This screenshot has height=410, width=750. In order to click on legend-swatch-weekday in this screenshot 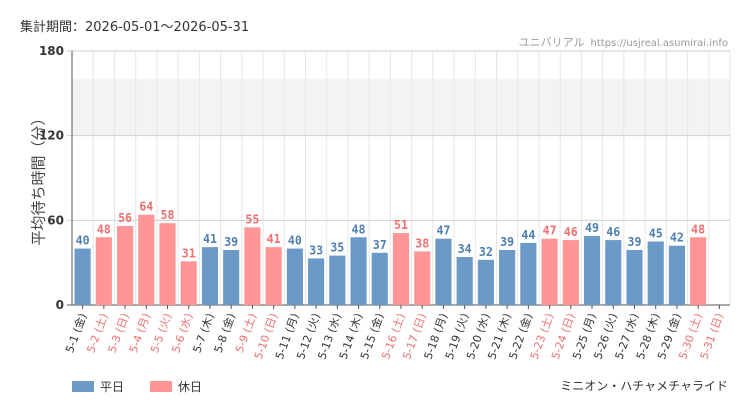, I will do `click(83, 386)`.